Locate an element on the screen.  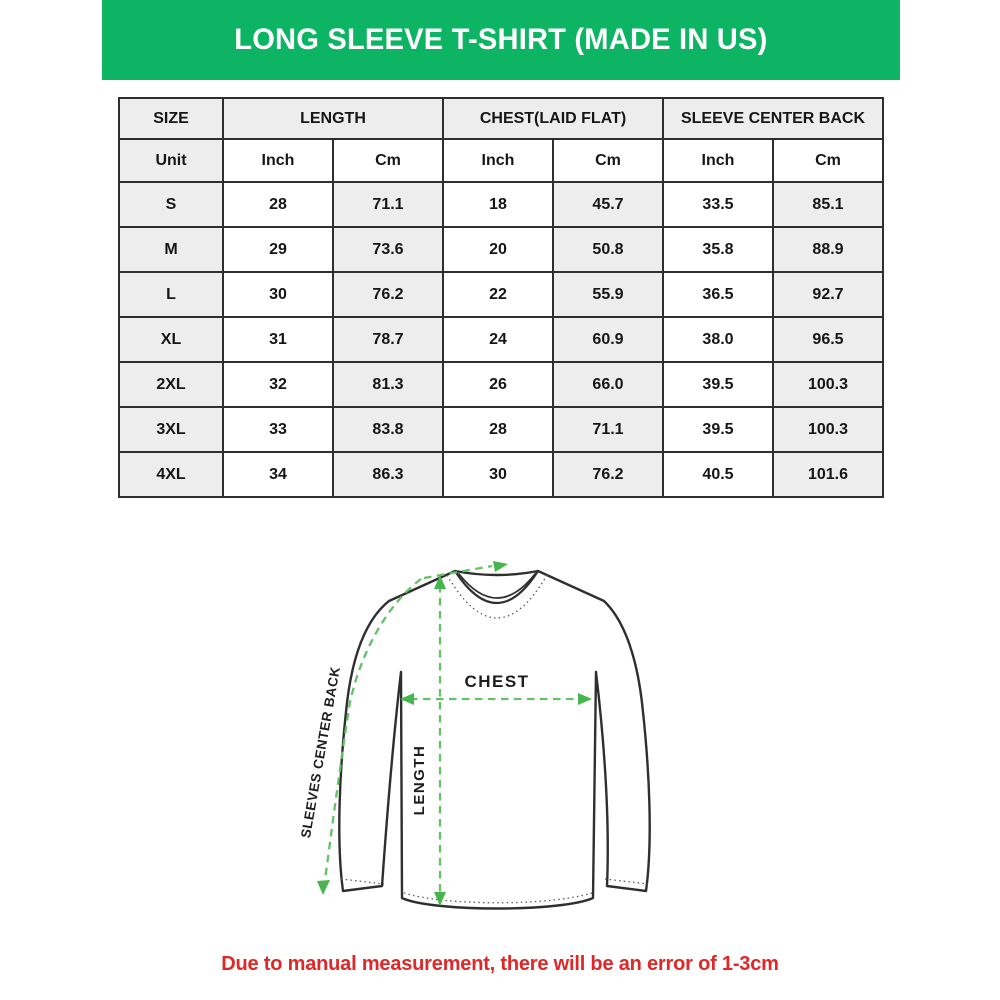
chest-arrowhead-left is located at coordinates (407, 699).